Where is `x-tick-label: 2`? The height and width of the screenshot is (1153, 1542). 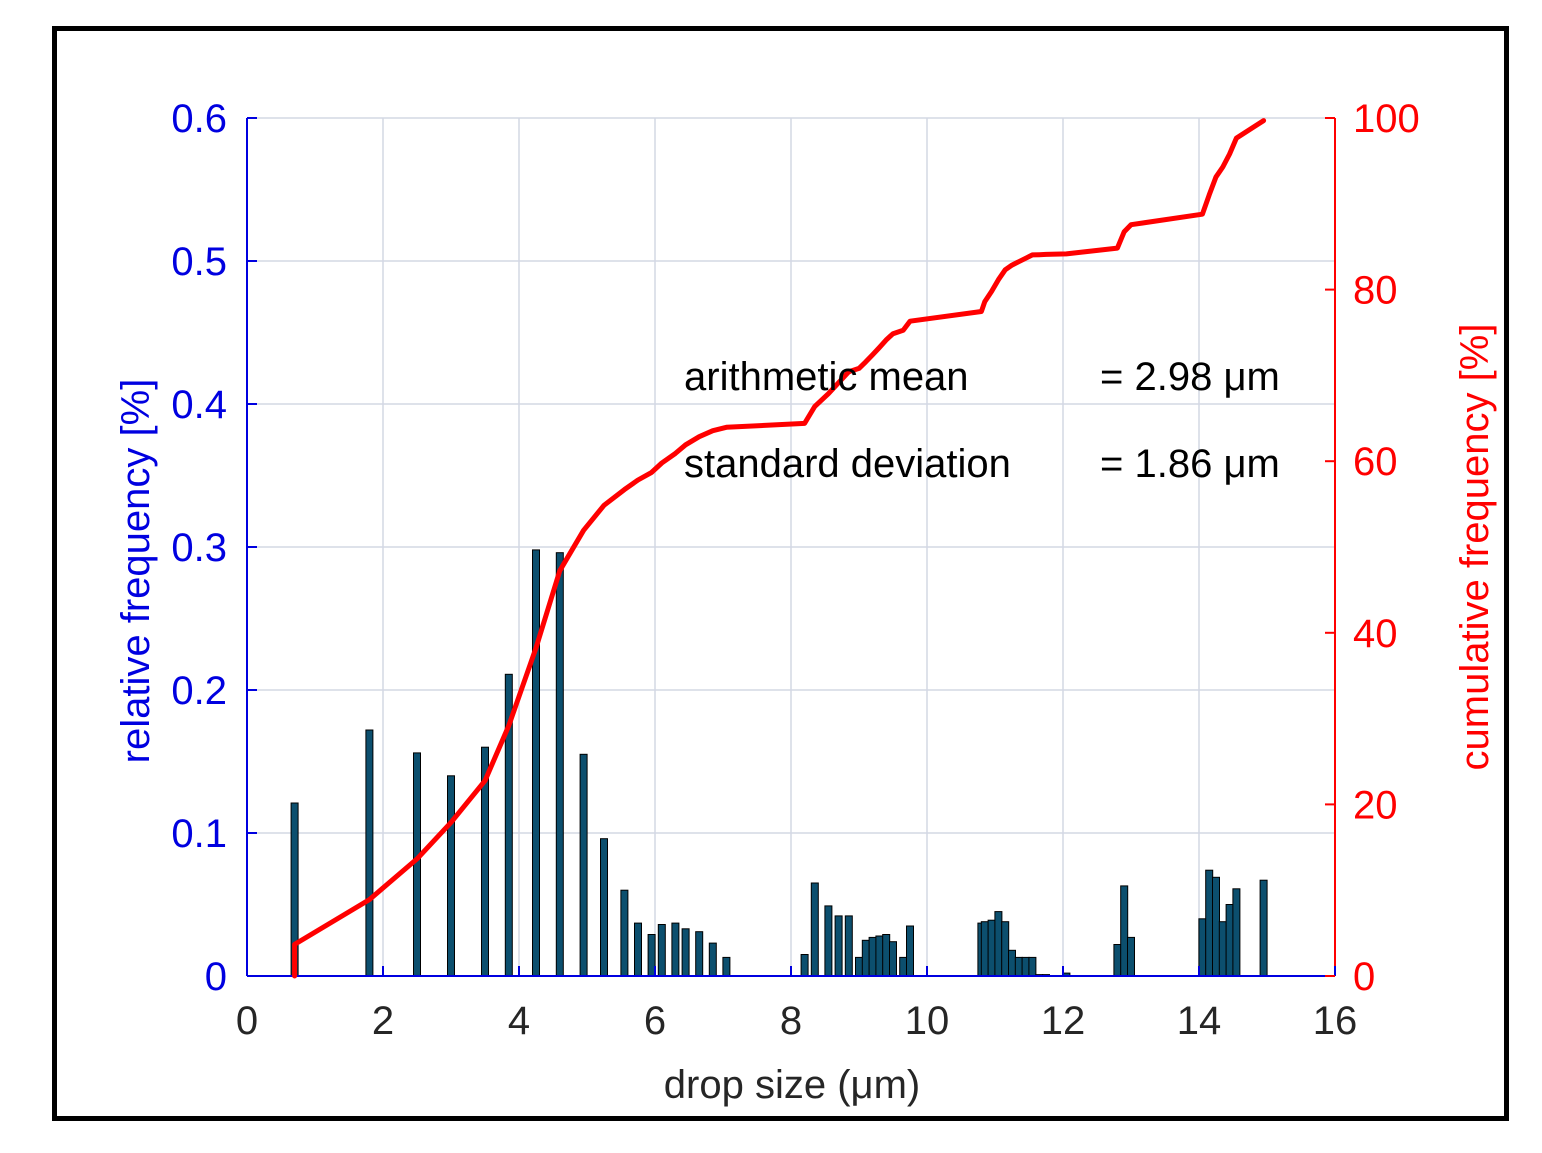 x-tick-label: 2 is located at coordinates (383, 1021).